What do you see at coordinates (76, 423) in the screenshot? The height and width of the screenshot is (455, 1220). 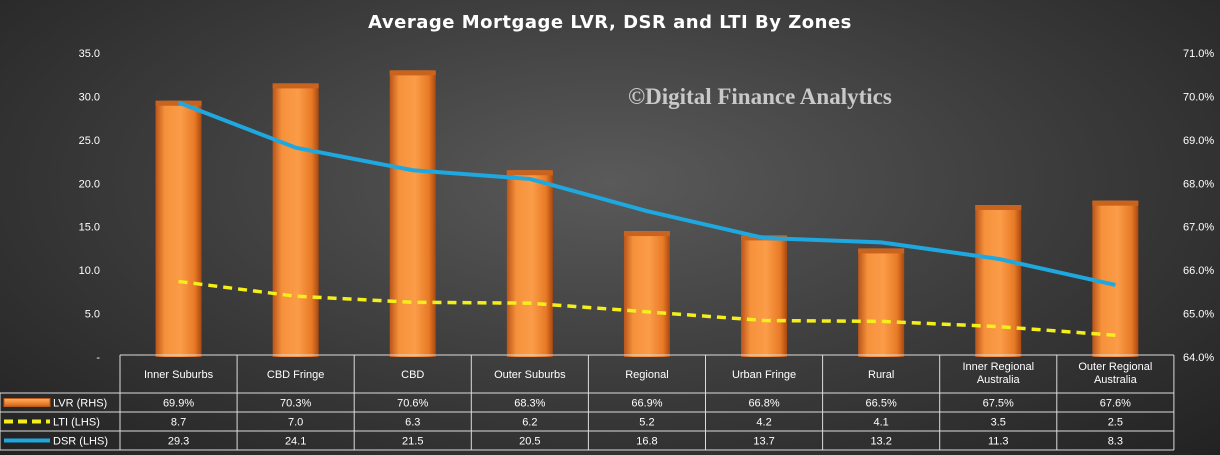 I see `legend-label: LTI (LHS)` at bounding box center [76, 423].